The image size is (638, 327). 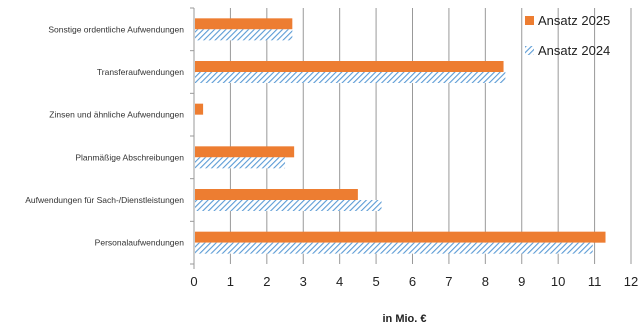 I want to click on x-tick-label: 8, so click(x=485, y=281).